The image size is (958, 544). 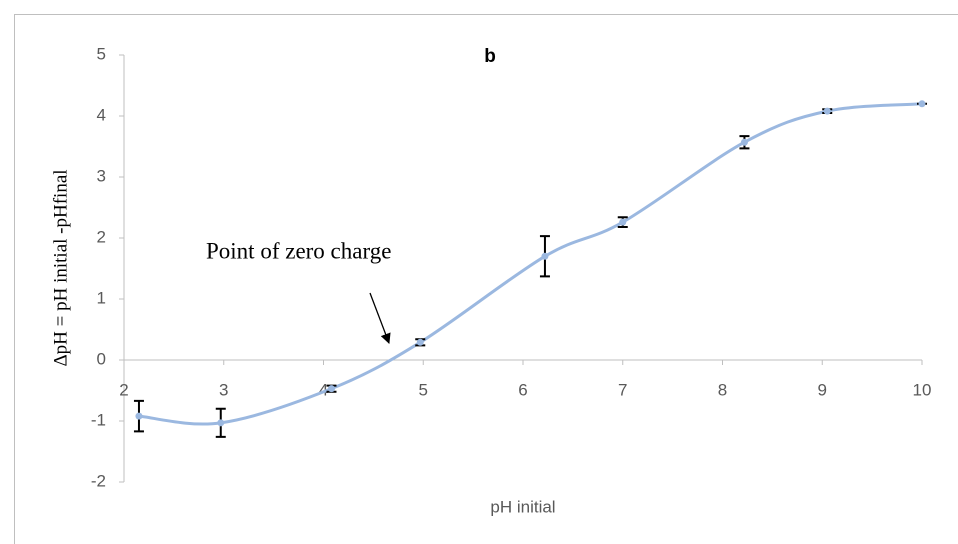 I want to click on x-tick-label: 9, so click(x=822, y=389).